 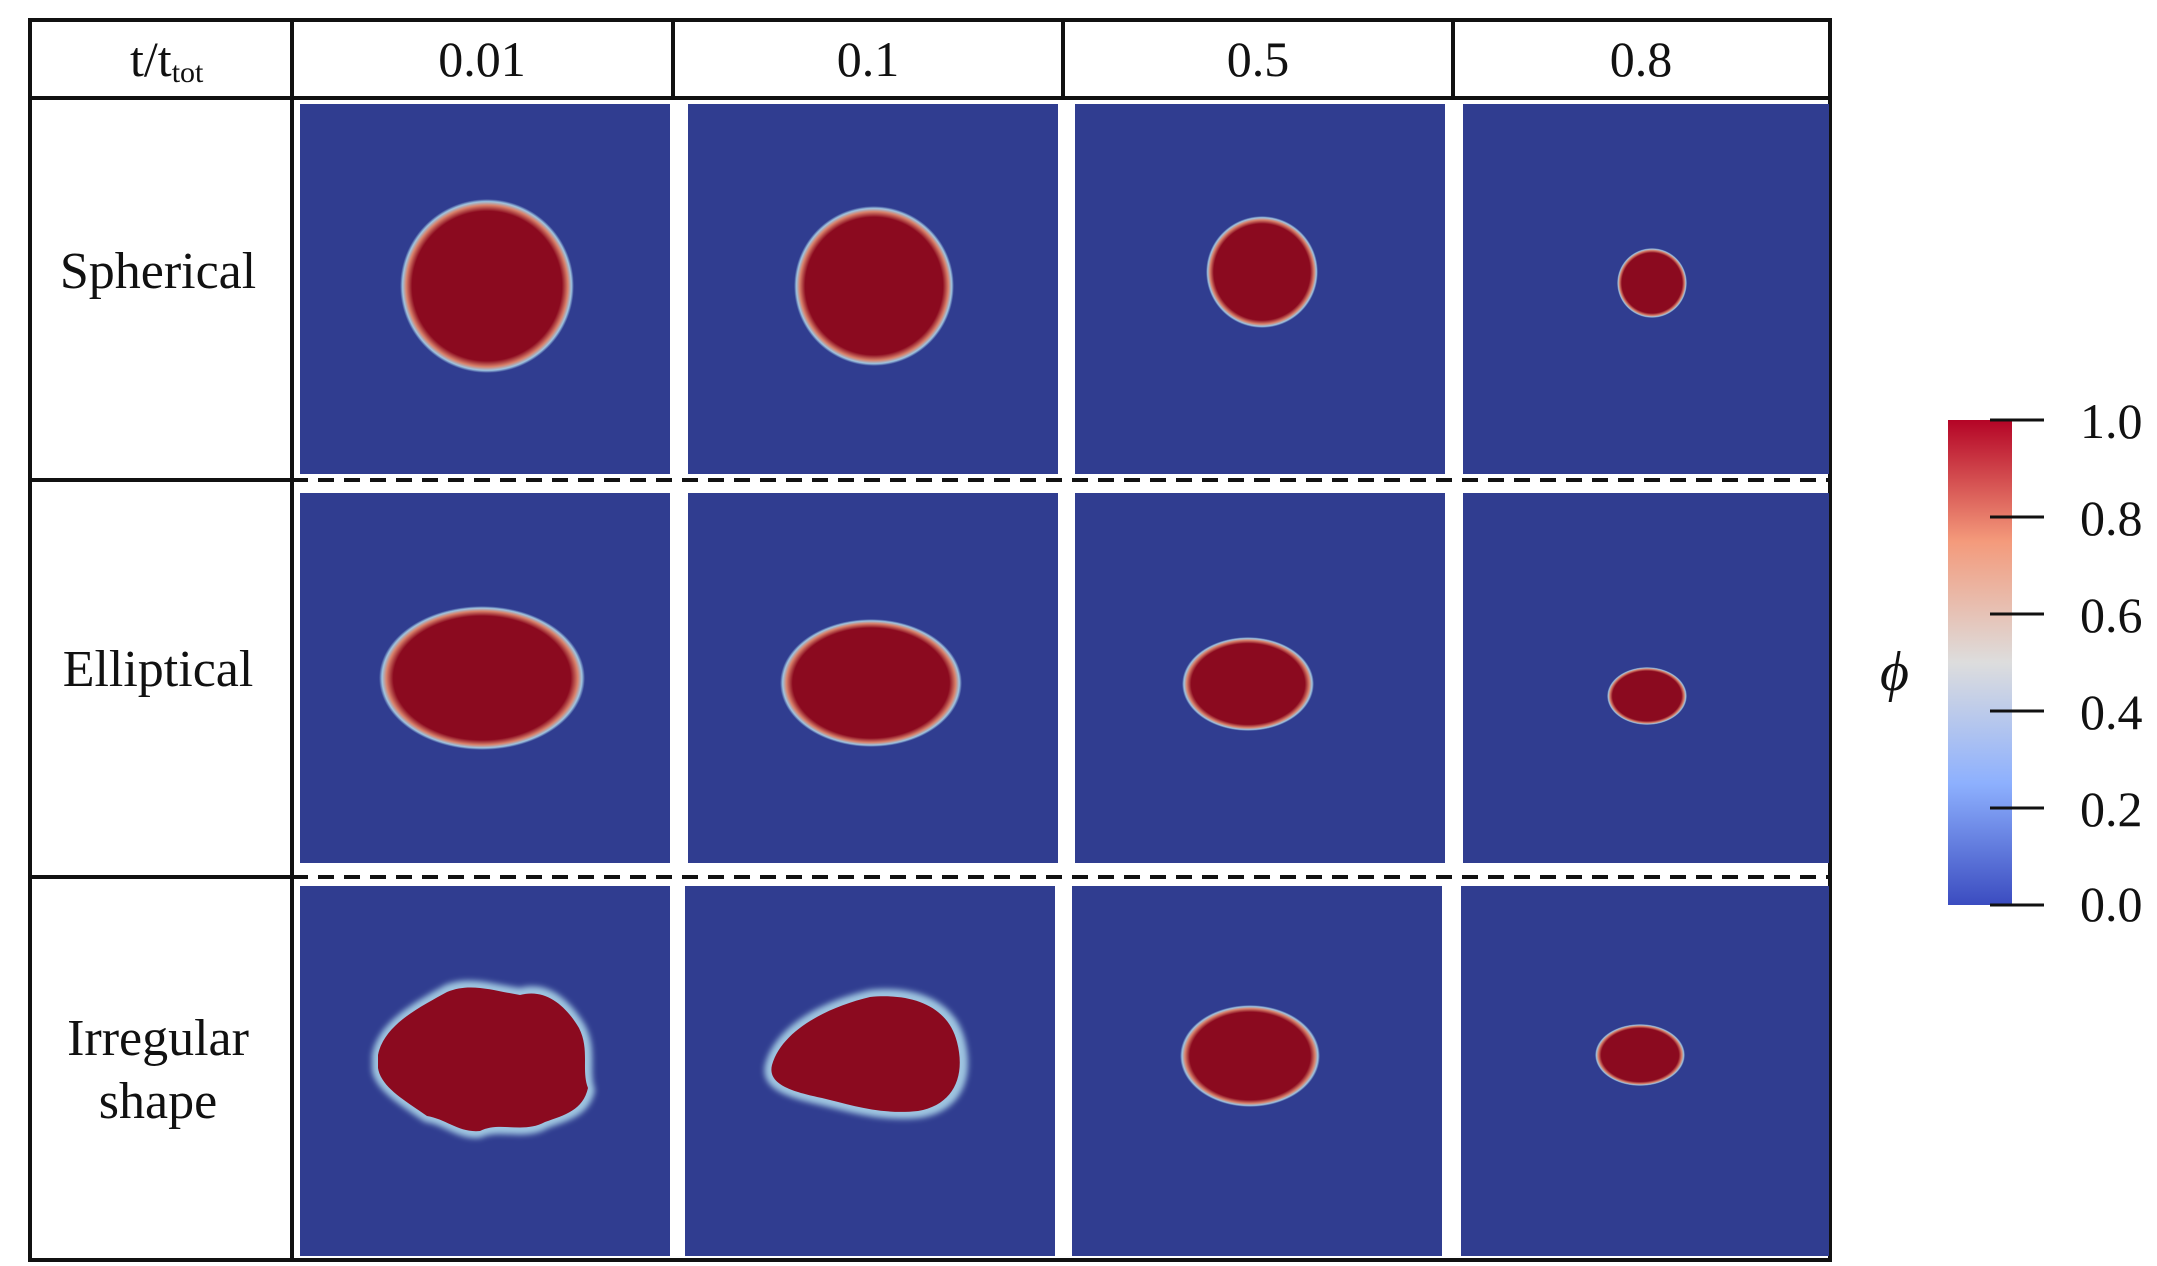 I want to click on colorbar-tick-0.2: 0.2, so click(x=2111, y=809).